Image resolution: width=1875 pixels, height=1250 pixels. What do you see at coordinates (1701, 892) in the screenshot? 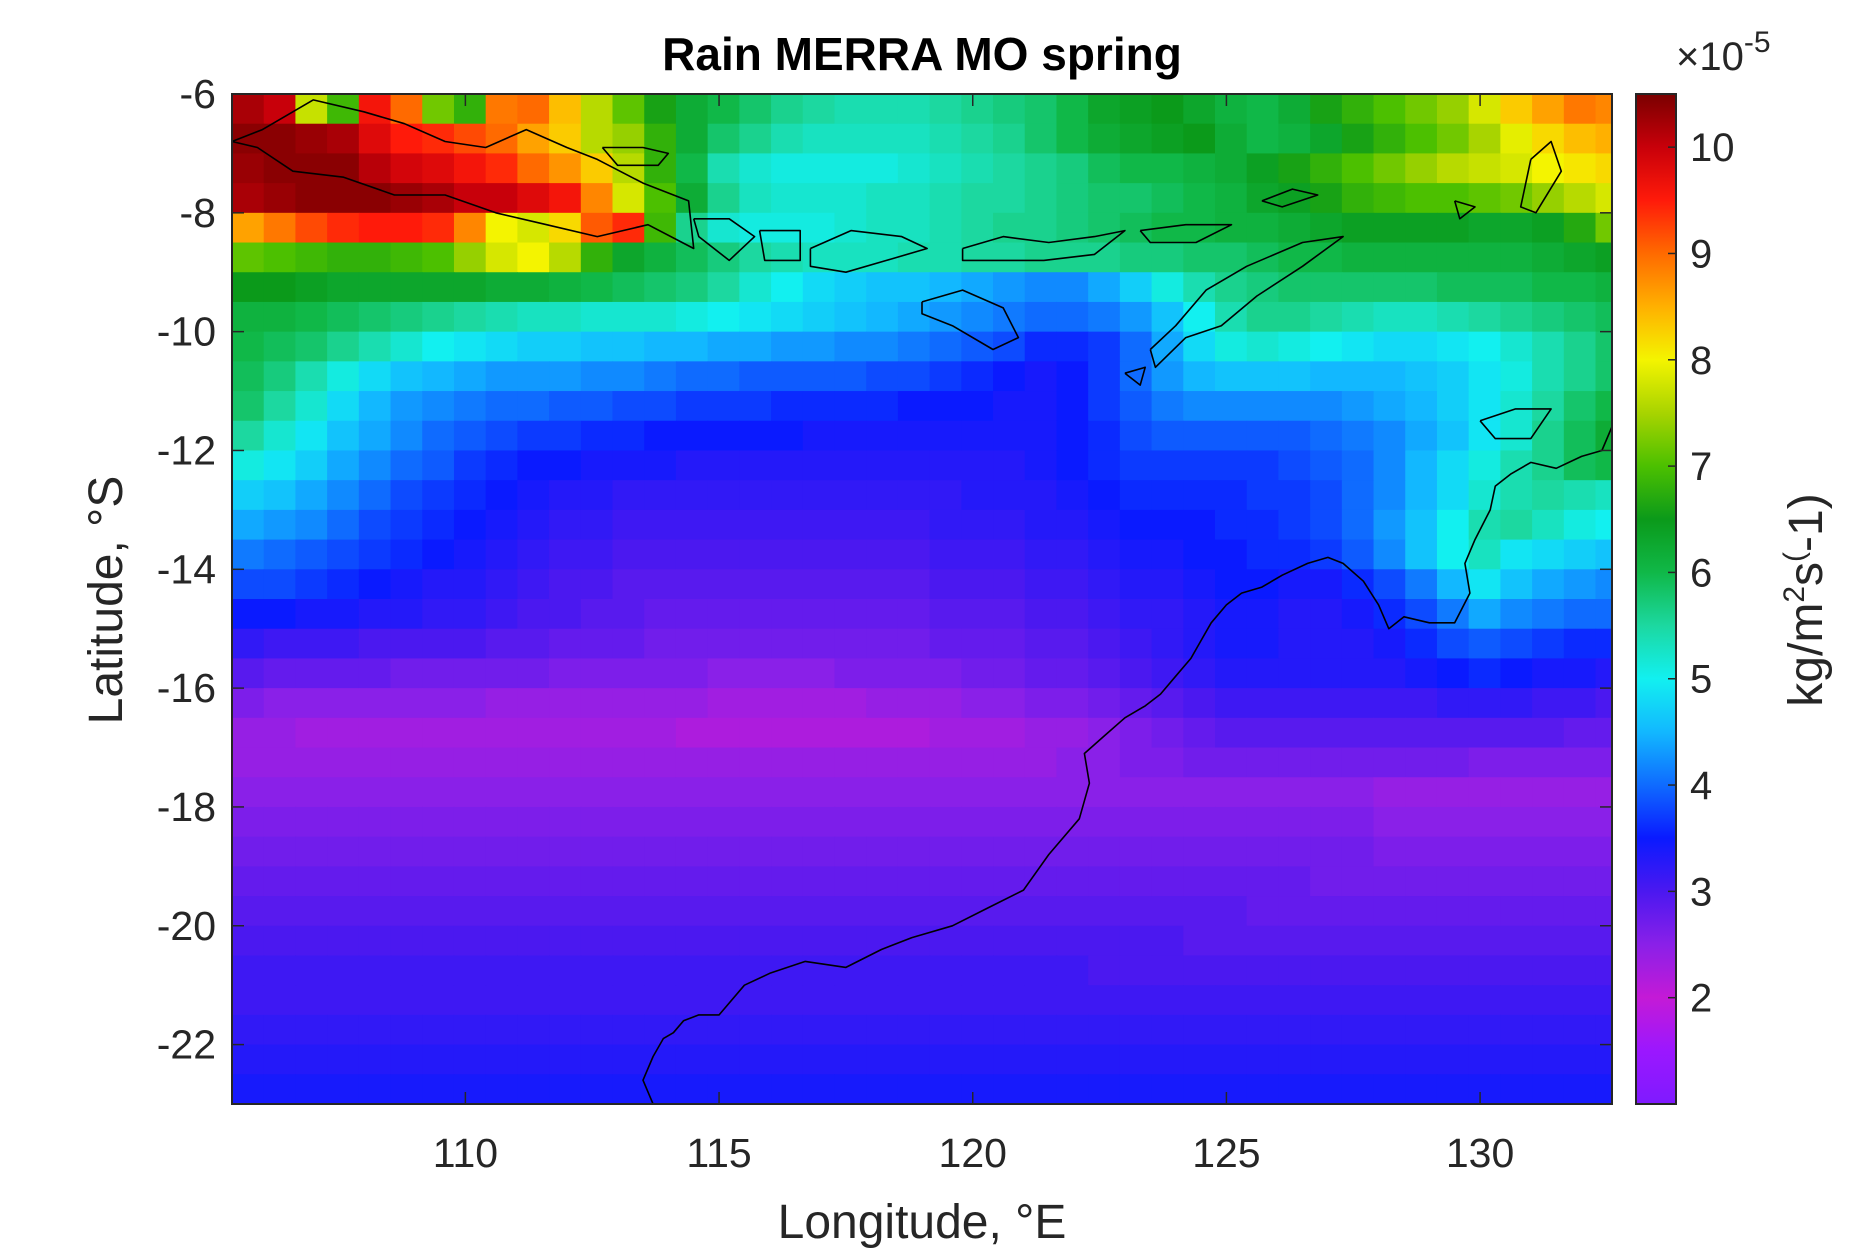
I see `colorbar-tick-label: 3` at bounding box center [1701, 892].